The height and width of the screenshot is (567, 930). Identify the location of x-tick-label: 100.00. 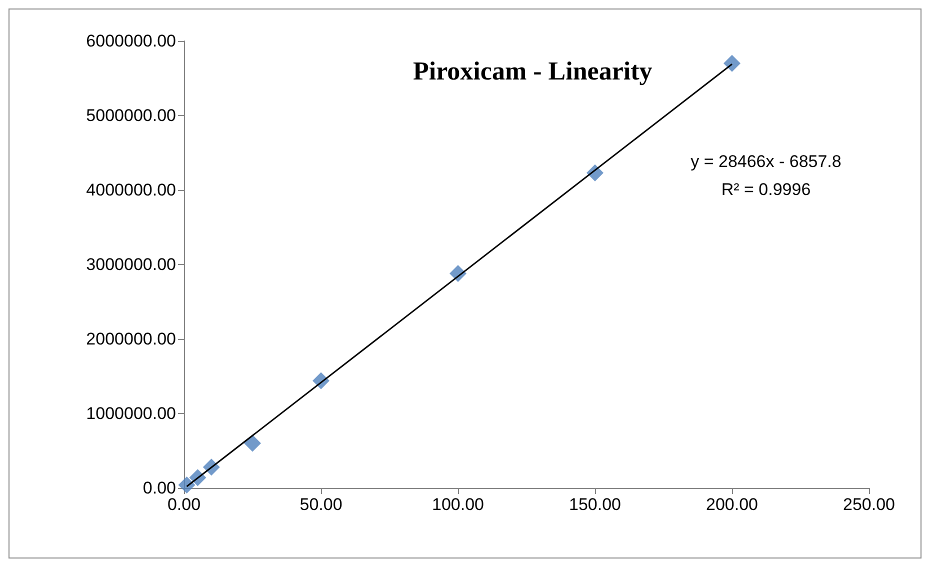
(458, 504).